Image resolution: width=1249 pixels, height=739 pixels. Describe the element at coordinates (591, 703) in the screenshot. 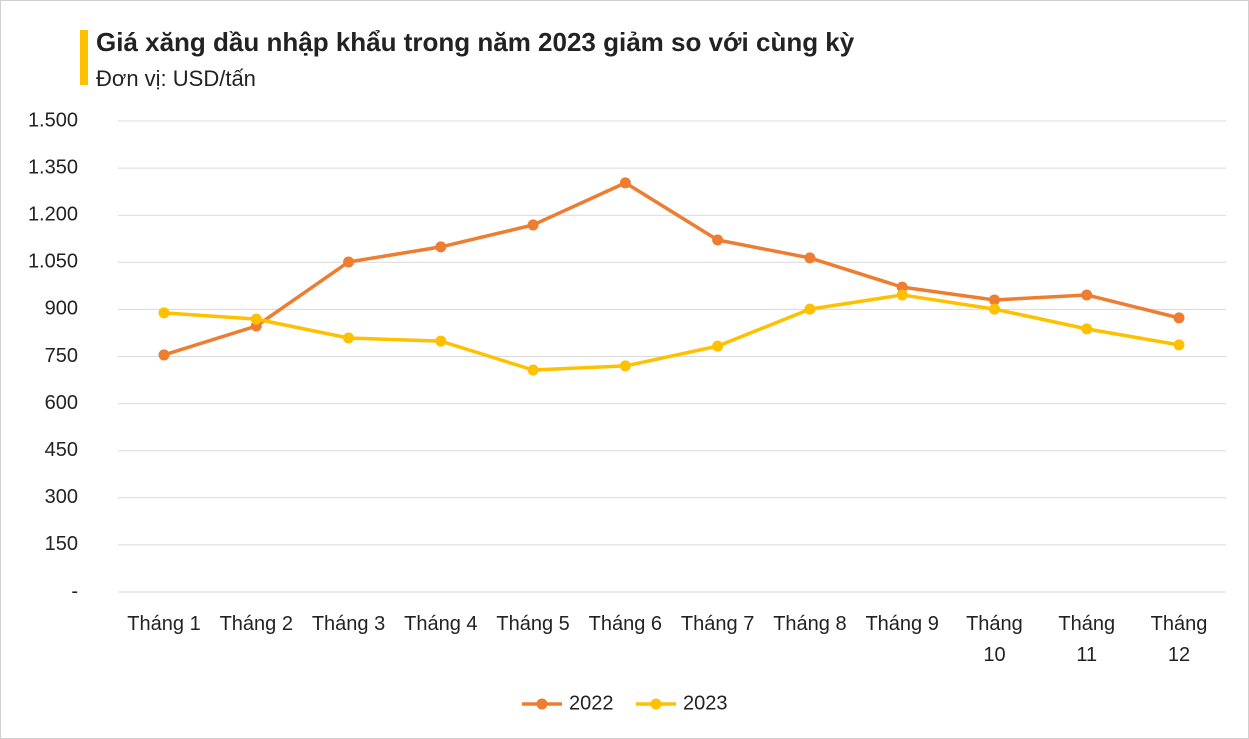

I see `legend-label: 2022` at that location.